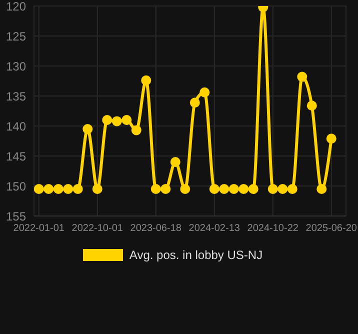 The width and height of the screenshot is (358, 334). Describe the element at coordinates (273, 228) in the screenshot. I see `x-tick-label: 2024-10-22` at that location.